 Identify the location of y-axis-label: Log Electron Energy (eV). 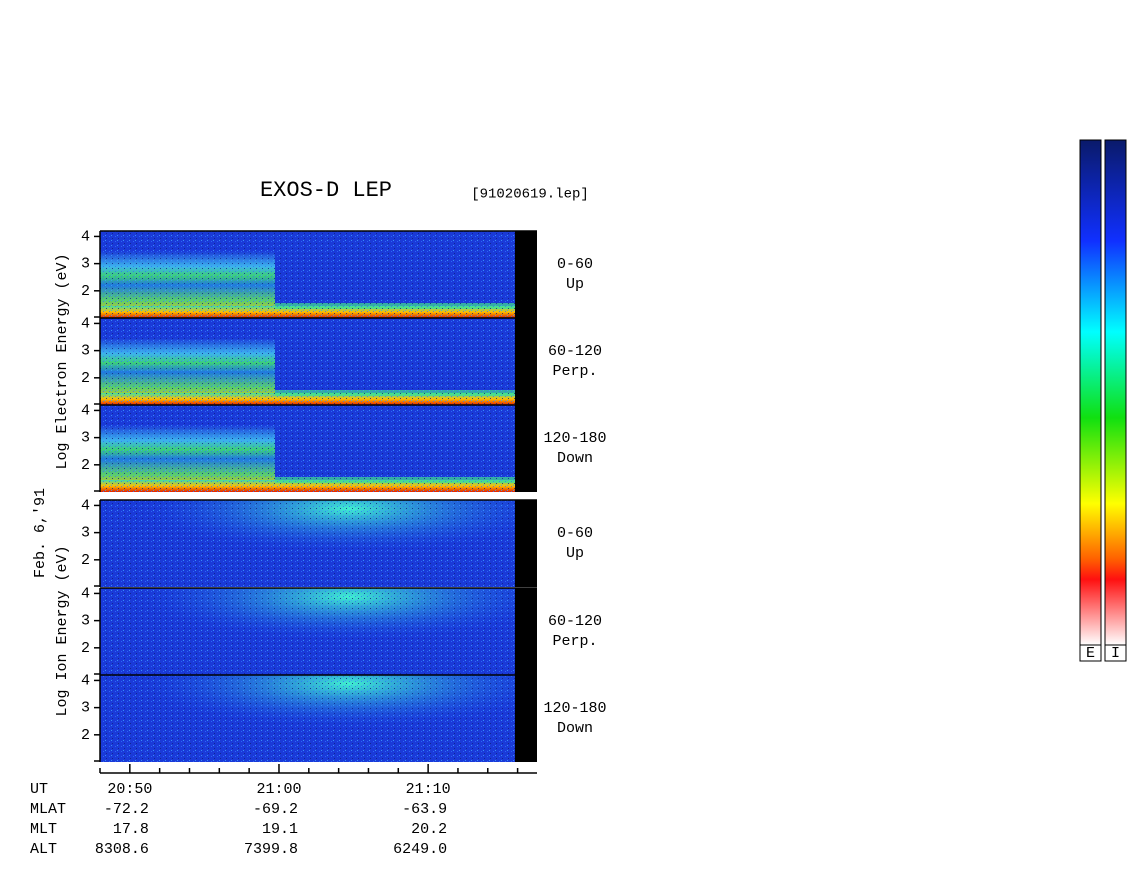
(62, 361).